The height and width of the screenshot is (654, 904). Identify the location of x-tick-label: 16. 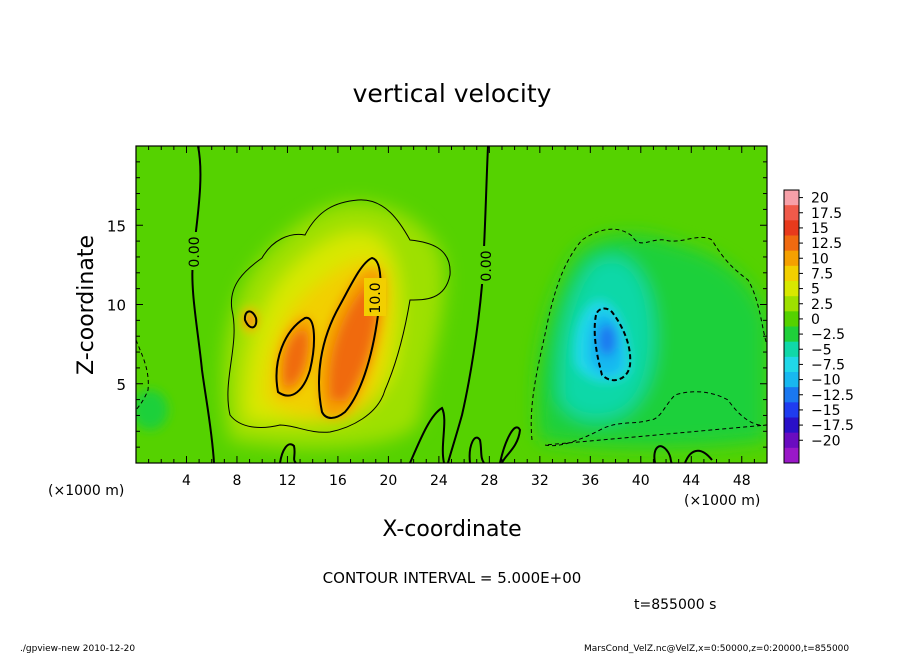
(338, 481).